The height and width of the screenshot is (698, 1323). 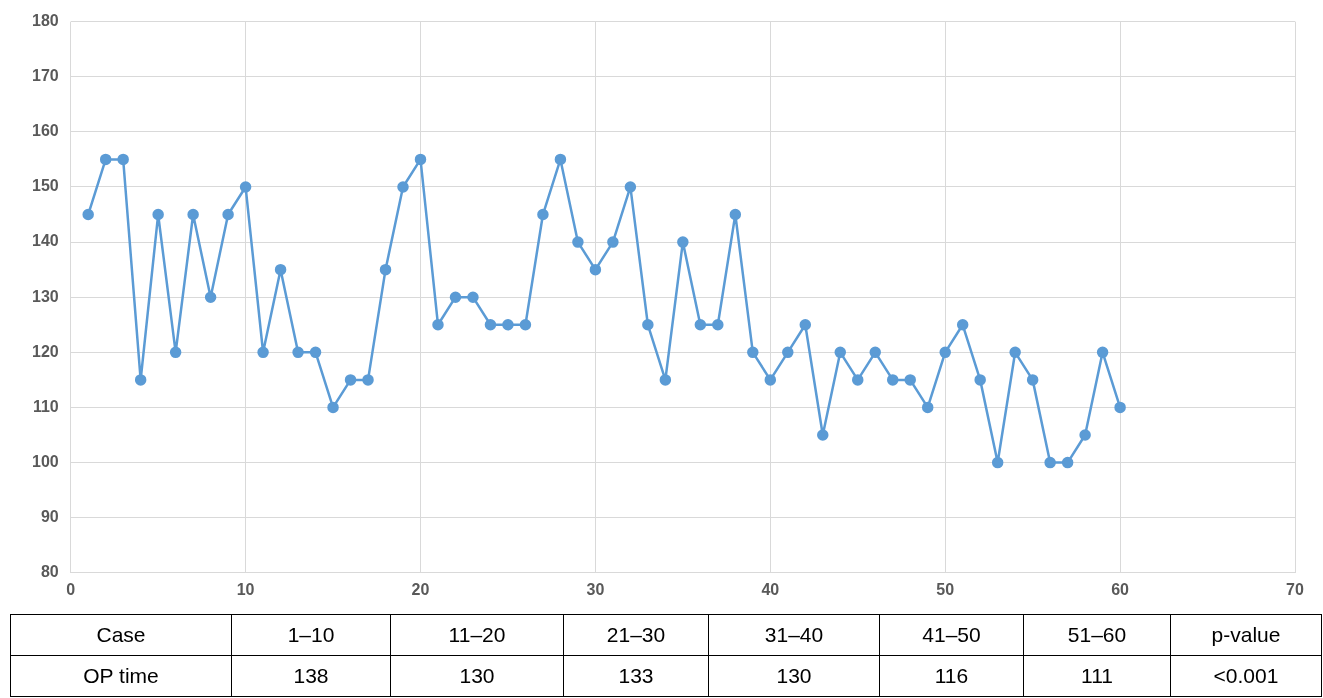 I want to click on text: 11–20, so click(x=477, y=635).